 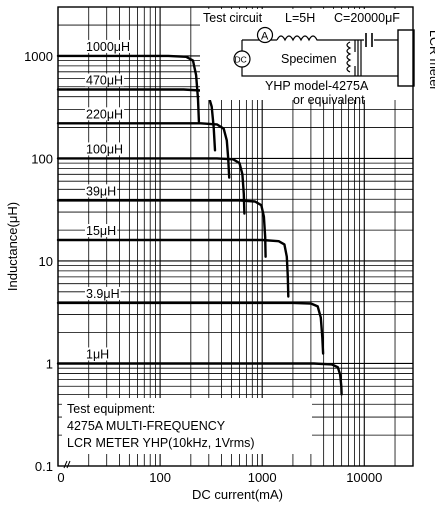 What do you see at coordinates (300, 18) in the screenshot?
I see `inductor-label: L=5H` at bounding box center [300, 18].